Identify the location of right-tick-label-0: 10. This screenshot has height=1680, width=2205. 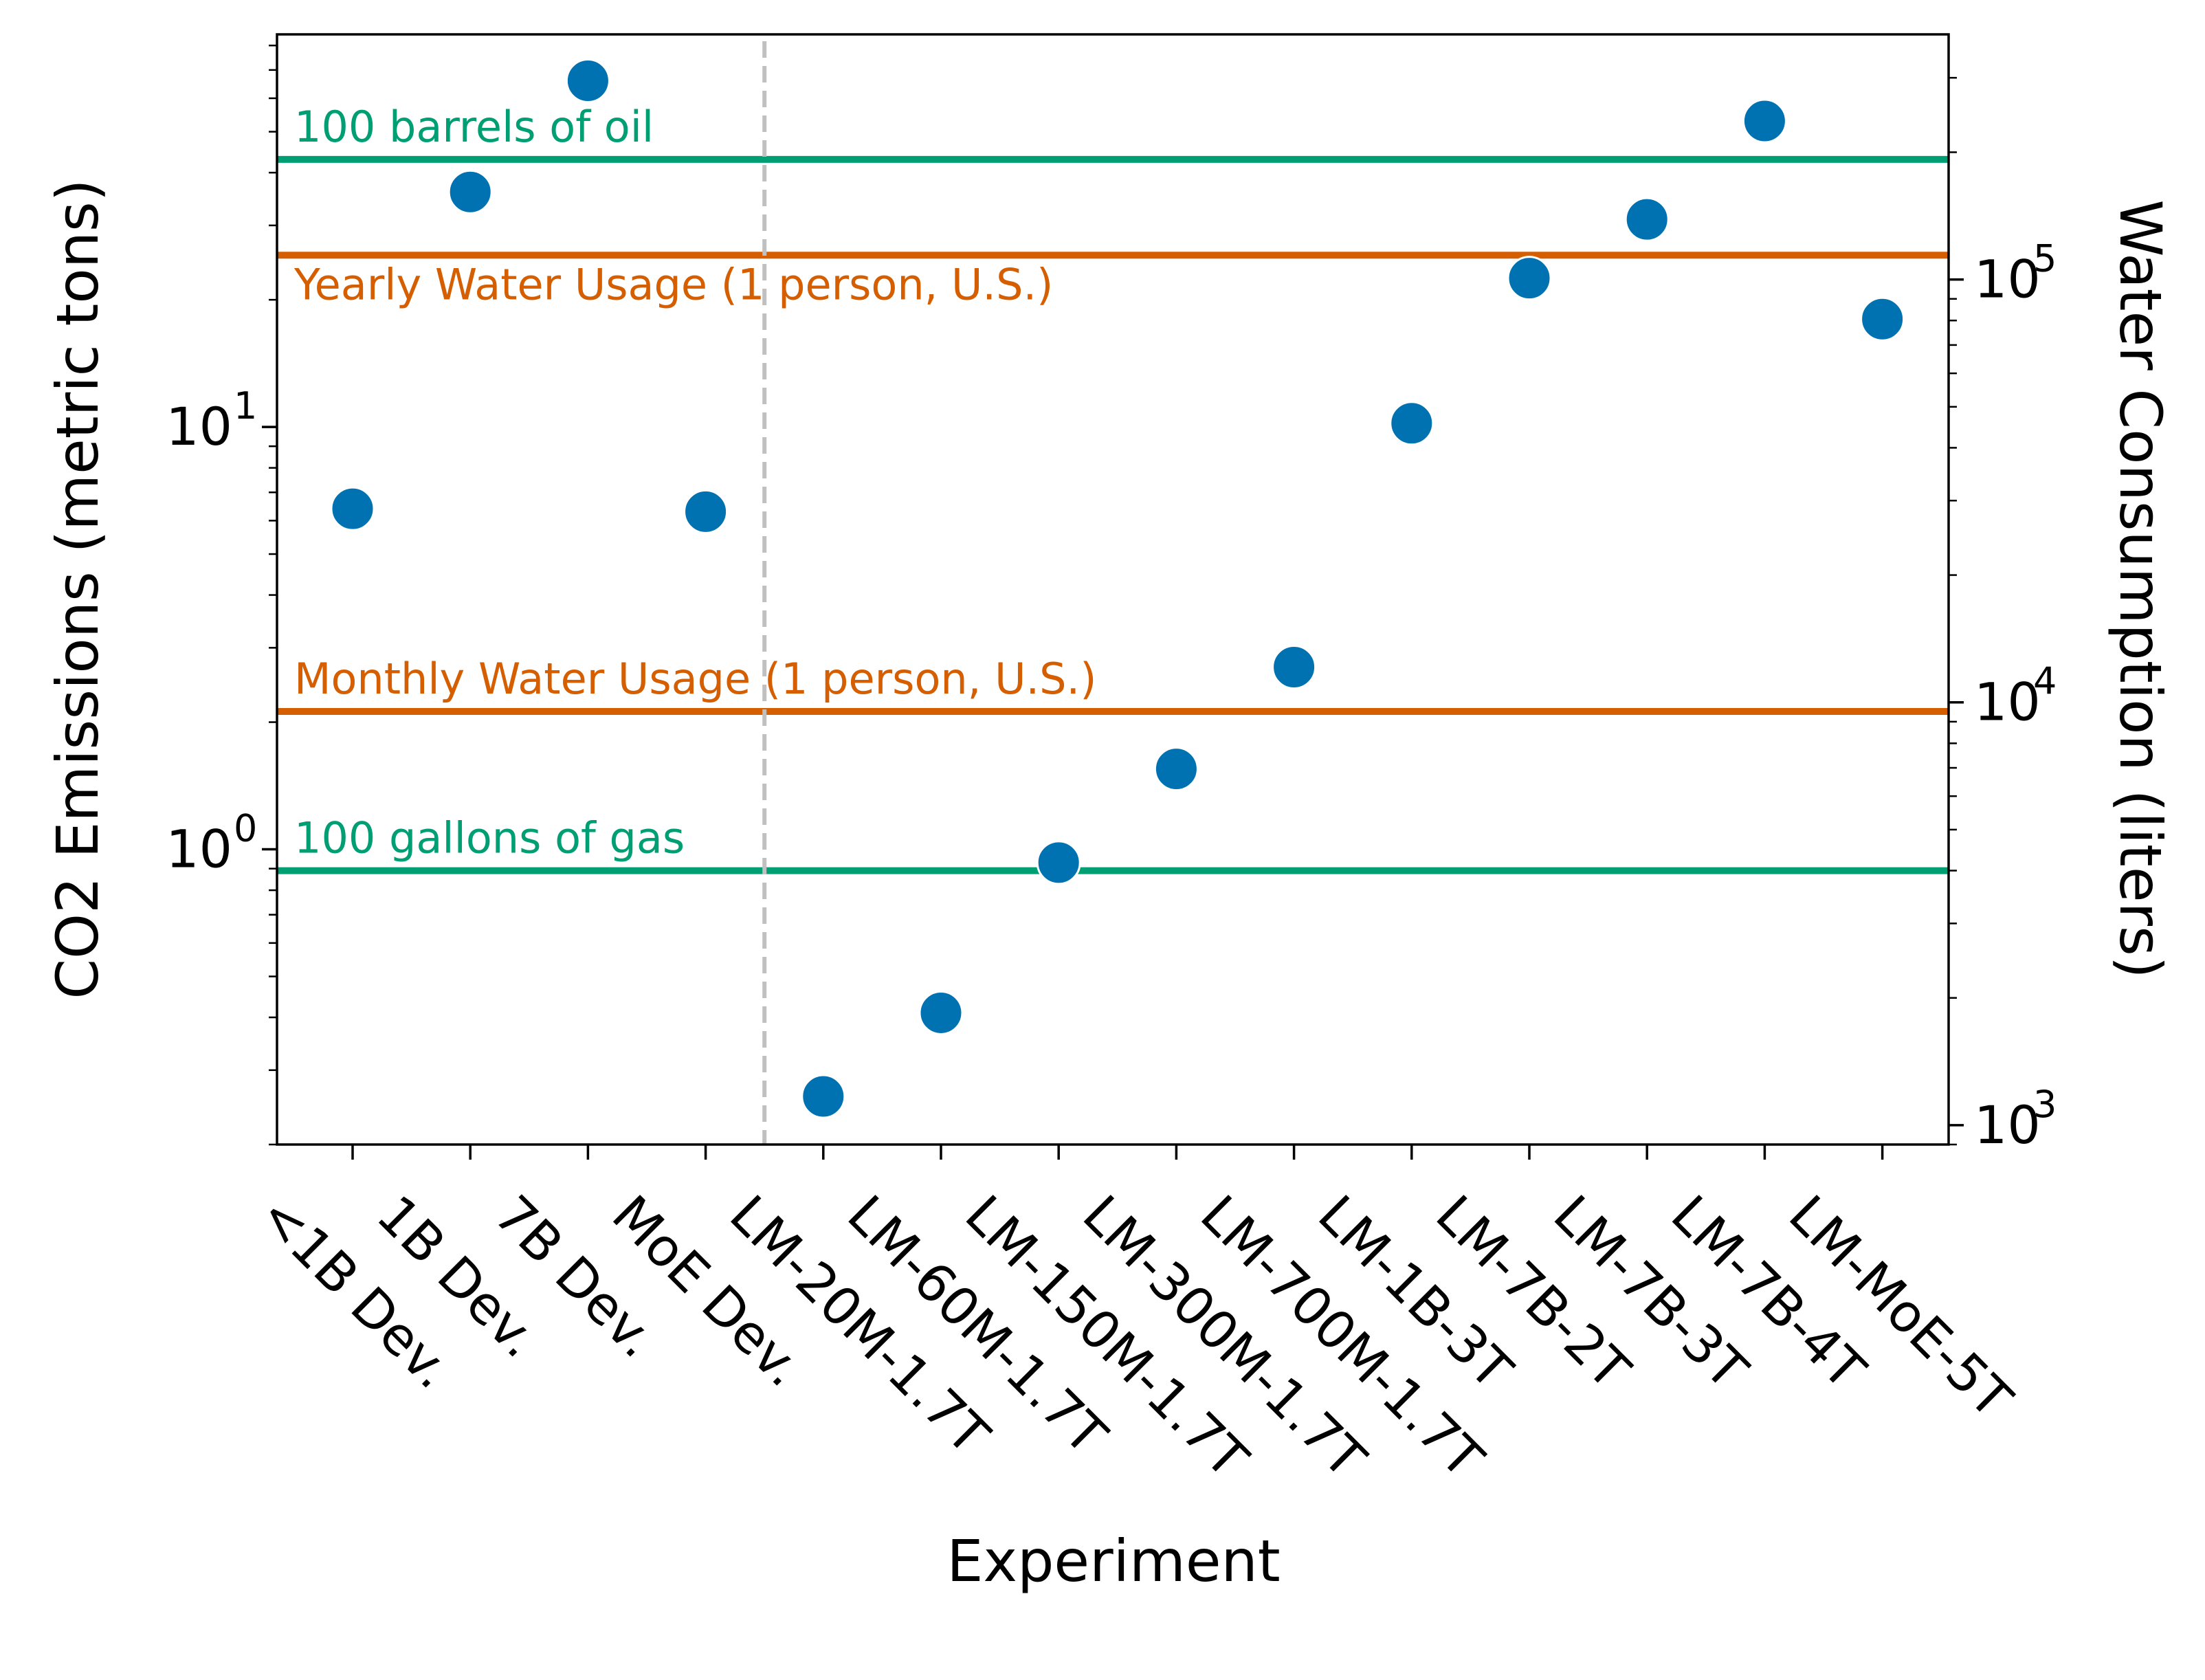
(2007, 1125).